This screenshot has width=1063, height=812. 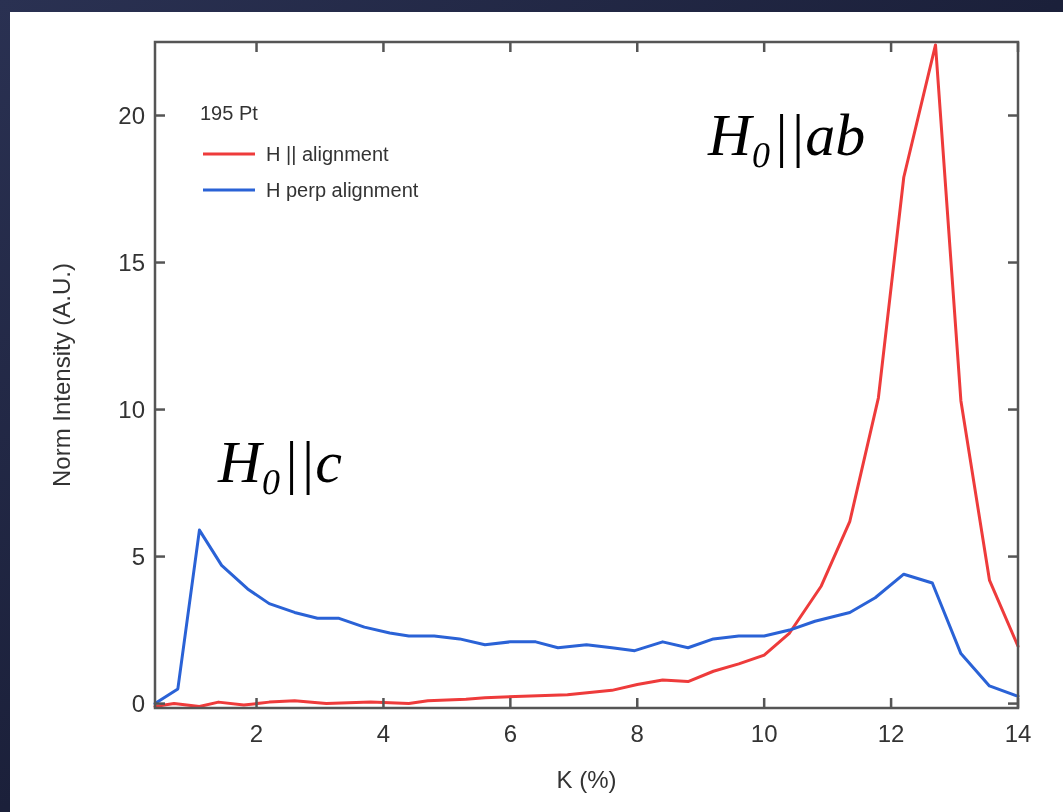 What do you see at coordinates (786, 135) in the screenshot?
I see `annotation: H₀||ab` at bounding box center [786, 135].